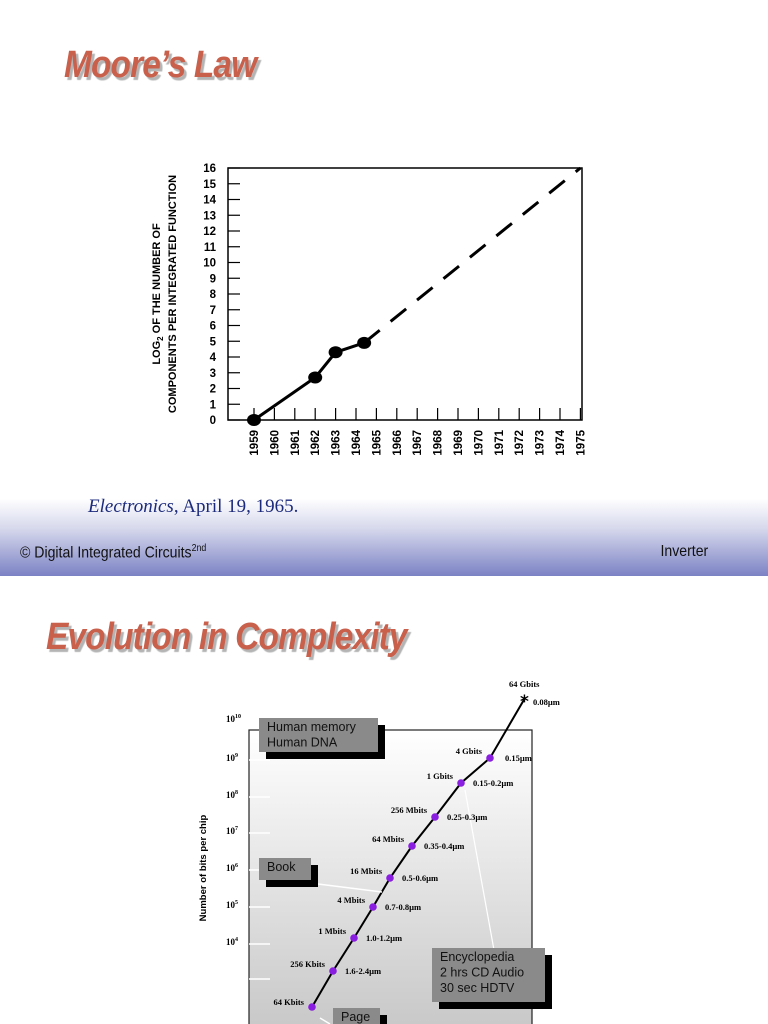 The image size is (768, 1024). Describe the element at coordinates (467, 817) in the screenshot. I see `feature-size-label: 0.25-0.3µm` at that location.